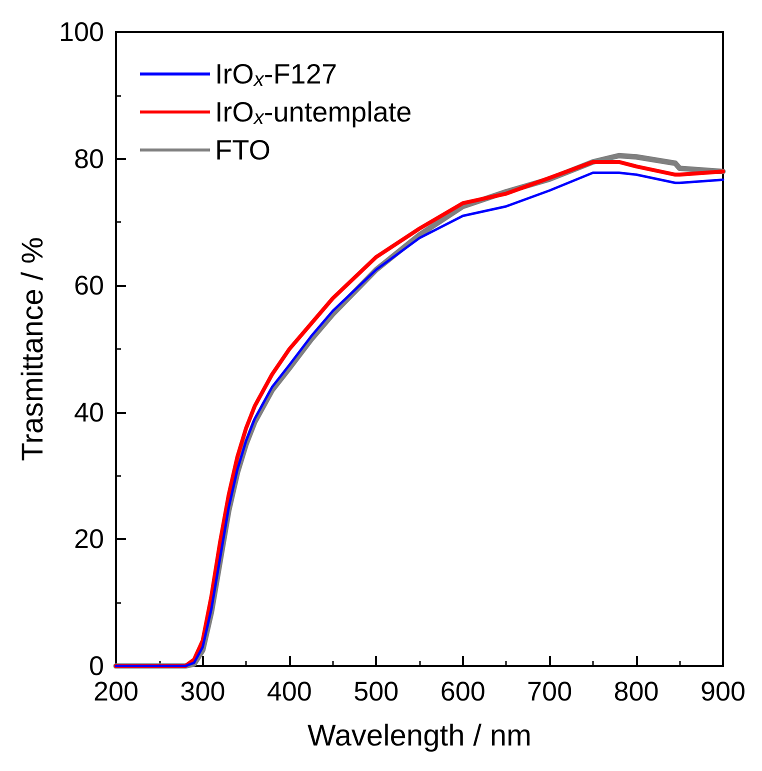  I want to click on x-tick-label: 300, so click(203, 691).